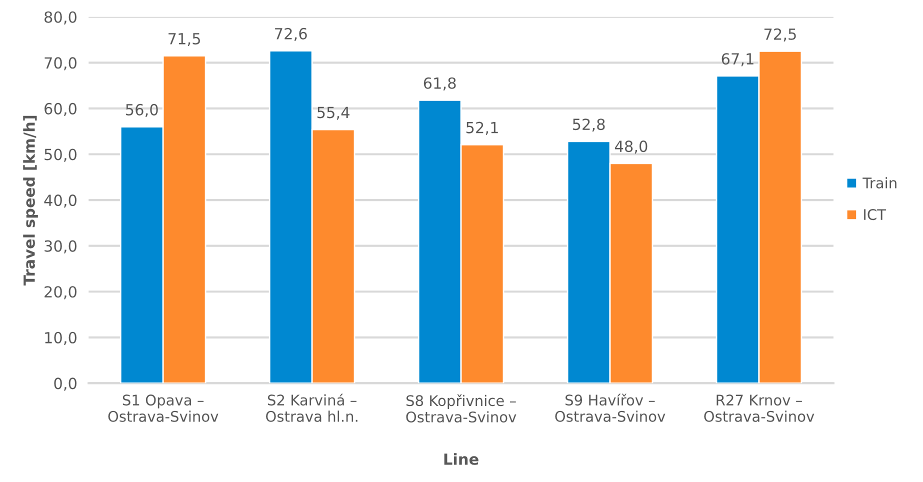 This screenshot has width=923, height=482. What do you see at coordinates (333, 113) in the screenshot?
I see `data-label: 55,4` at bounding box center [333, 113].